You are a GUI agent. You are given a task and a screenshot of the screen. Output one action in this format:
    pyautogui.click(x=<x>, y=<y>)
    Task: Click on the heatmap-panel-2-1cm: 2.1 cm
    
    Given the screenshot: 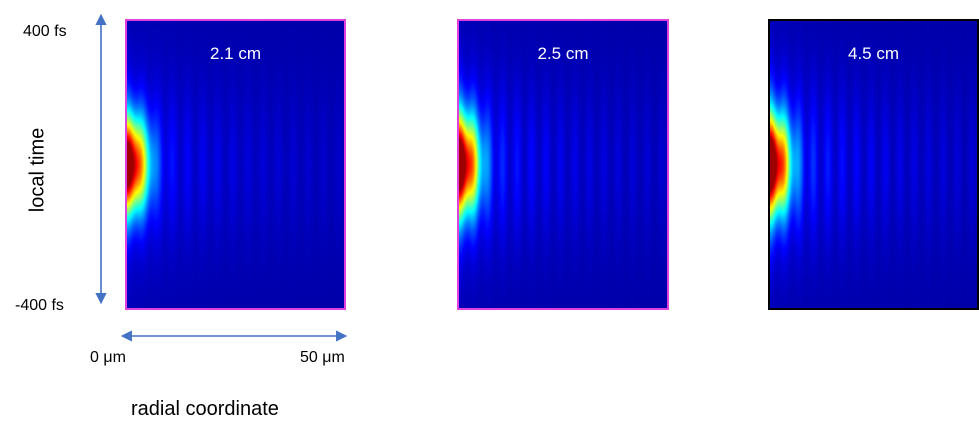 What is the action you would take?
    pyautogui.click(x=235, y=164)
    